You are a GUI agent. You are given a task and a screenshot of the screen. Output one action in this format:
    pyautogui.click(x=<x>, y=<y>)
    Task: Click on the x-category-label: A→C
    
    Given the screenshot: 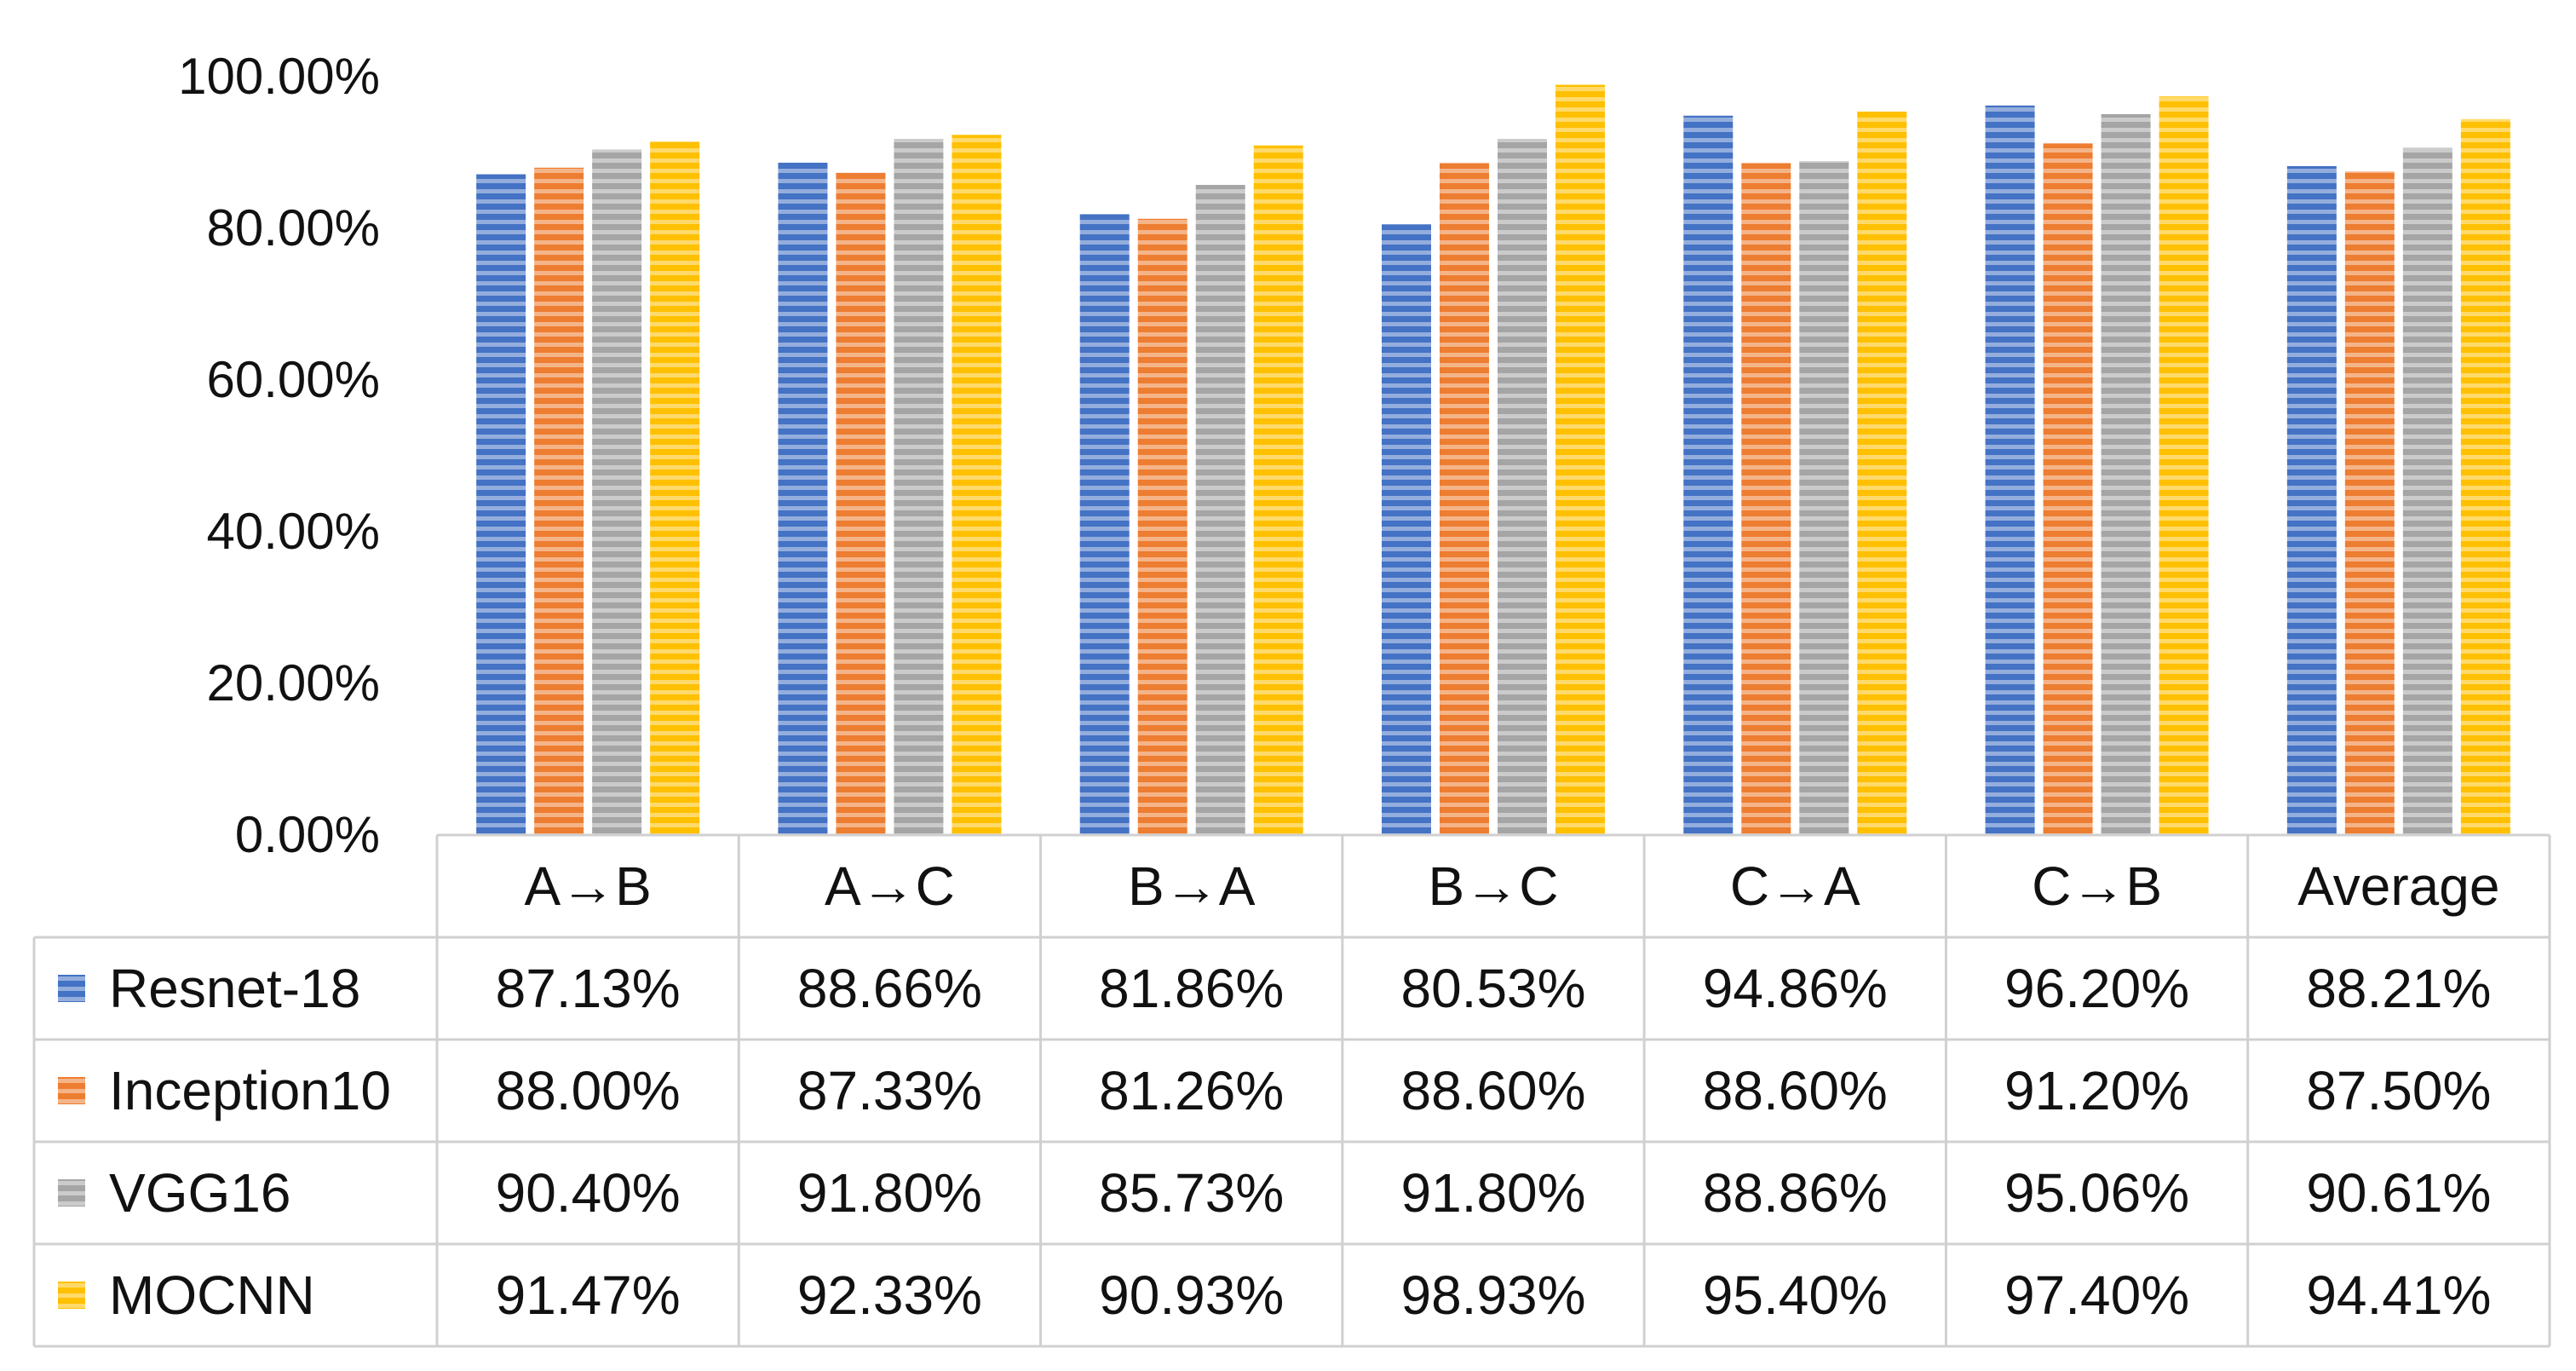 What is the action you would take?
    pyautogui.click(x=890, y=886)
    